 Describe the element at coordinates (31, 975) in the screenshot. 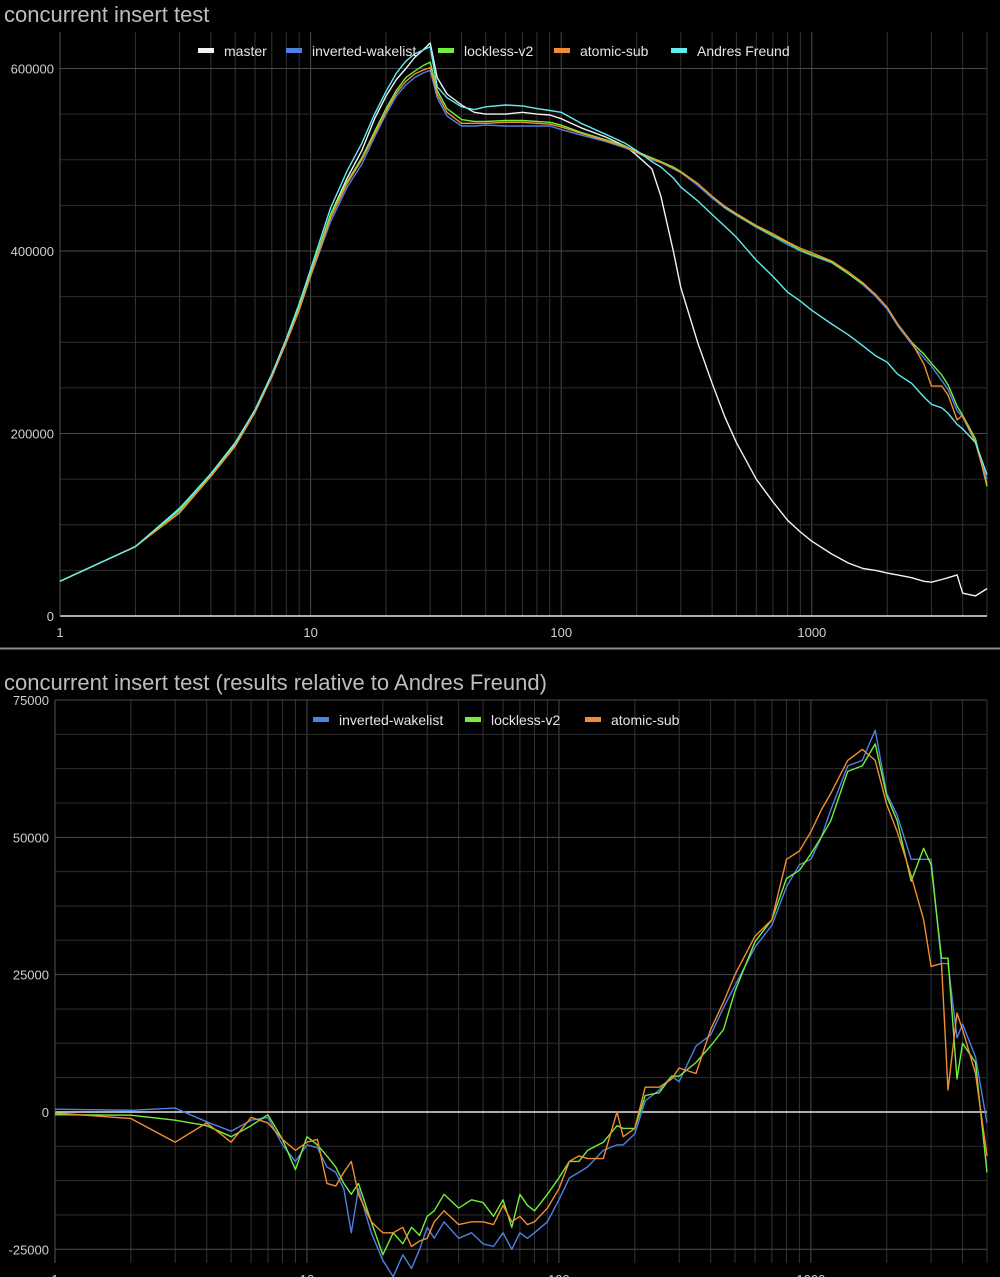

I see `y-tick-label: 25000` at that location.